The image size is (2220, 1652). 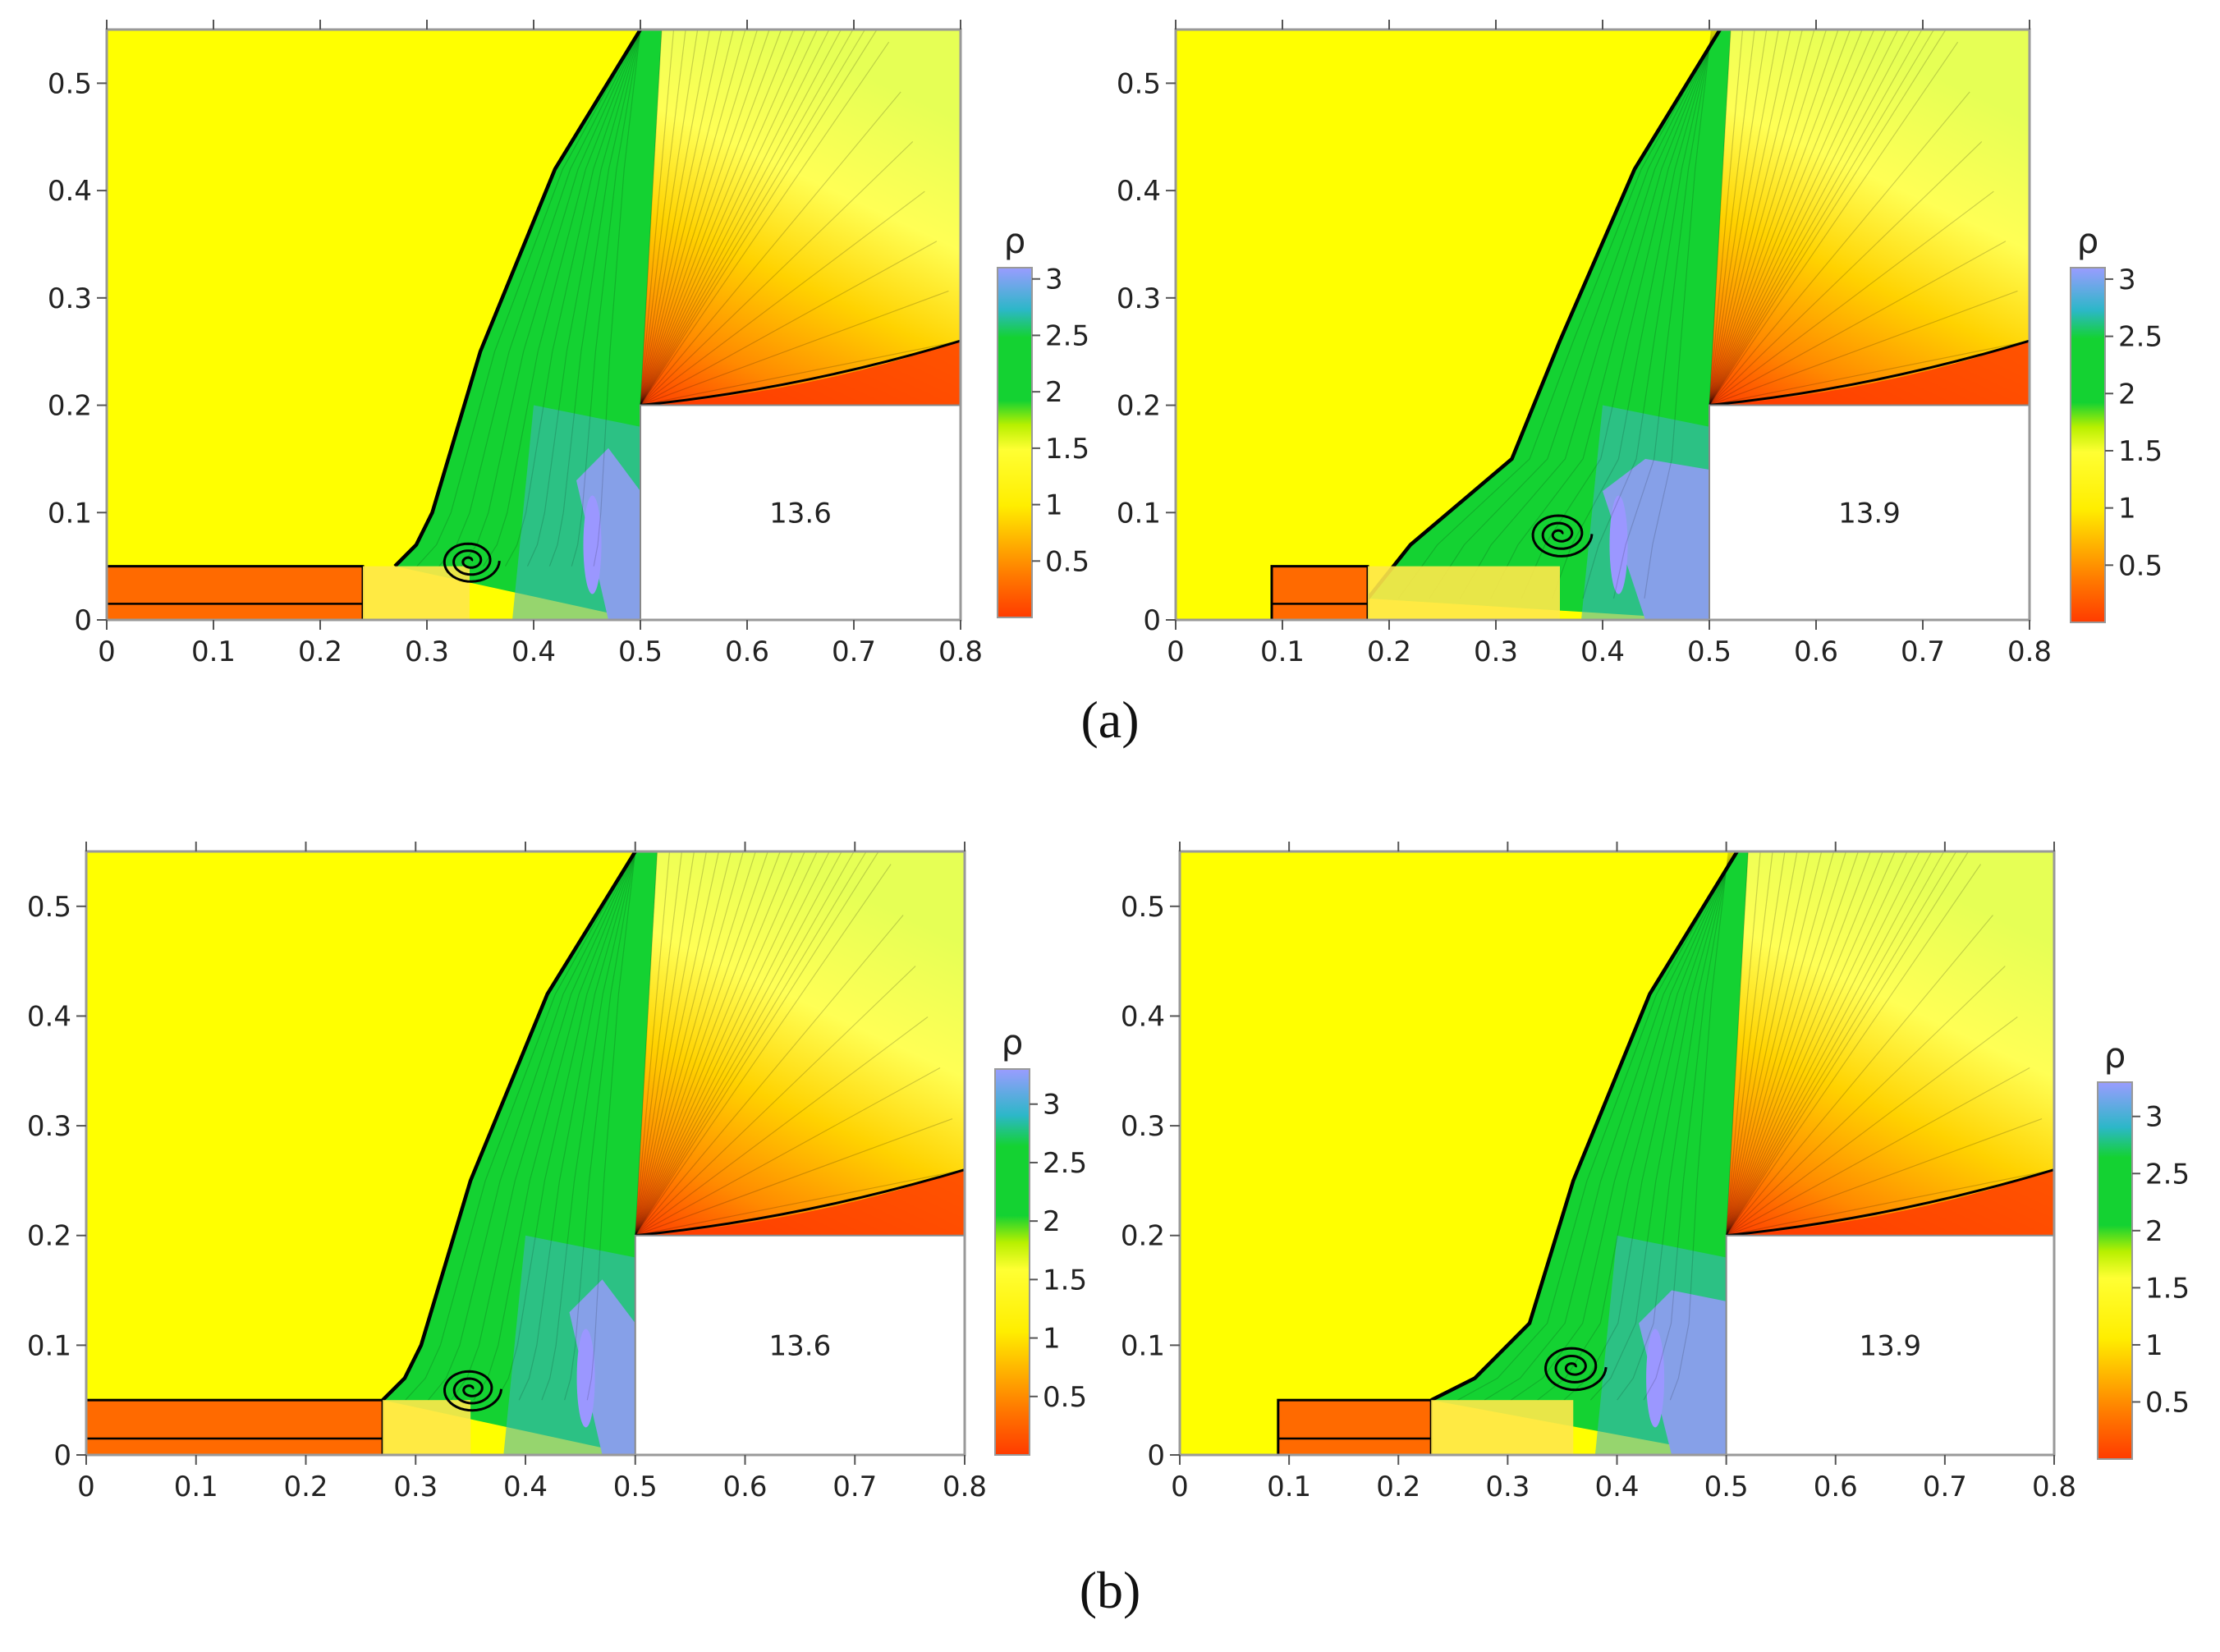 I want to click on x-tick-label: 0.6, so click(x=744, y=1487).